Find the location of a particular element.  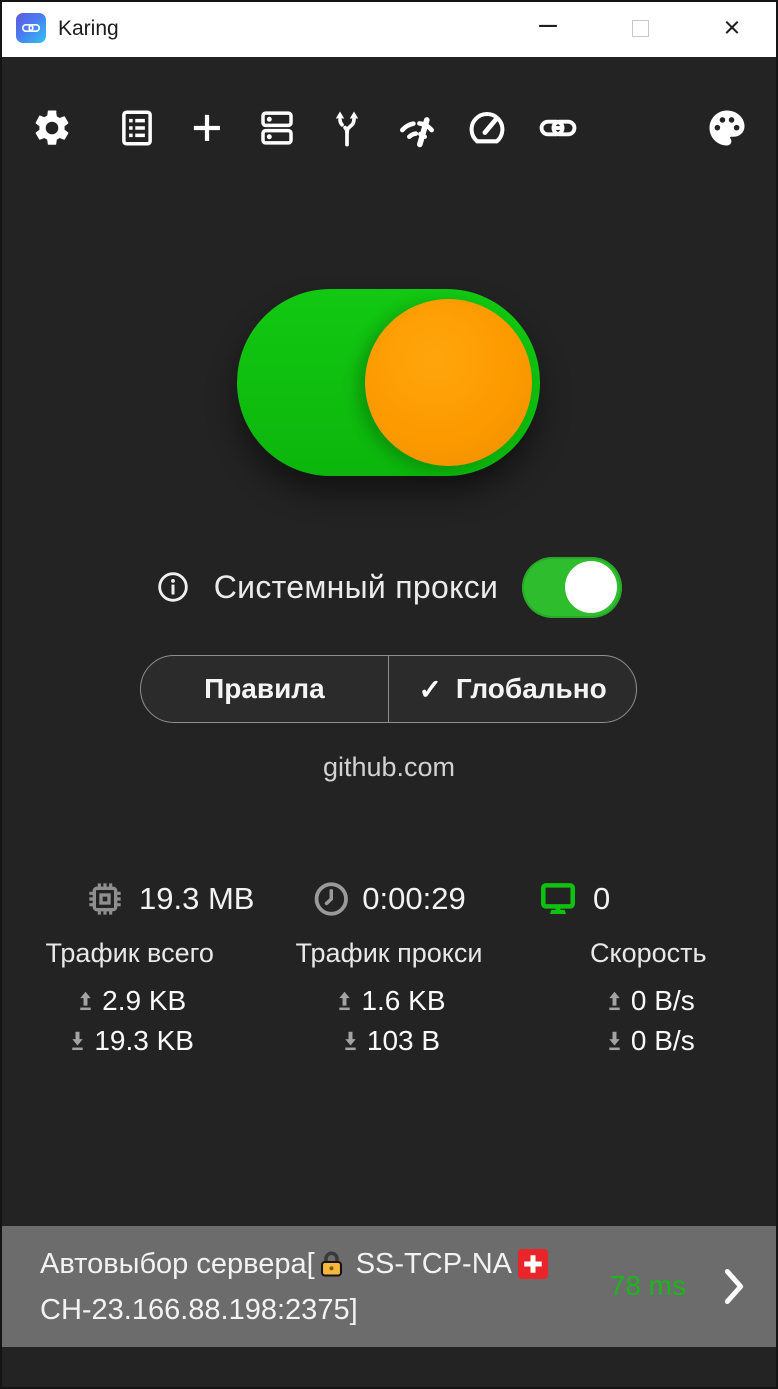

tab-global: ✓ Глобально is located at coordinates (512, 689).